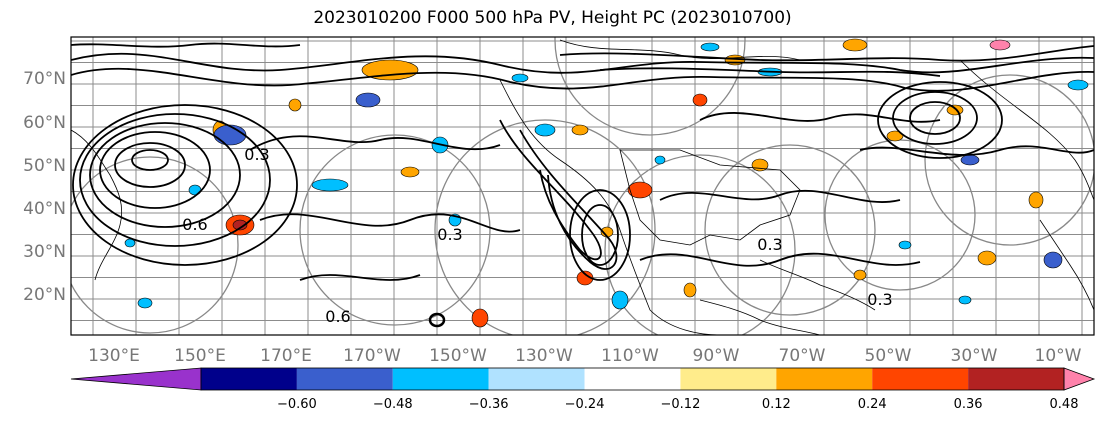 This screenshot has height=429, width=1105. I want to click on longitude-label: 30°W, so click(974, 356).